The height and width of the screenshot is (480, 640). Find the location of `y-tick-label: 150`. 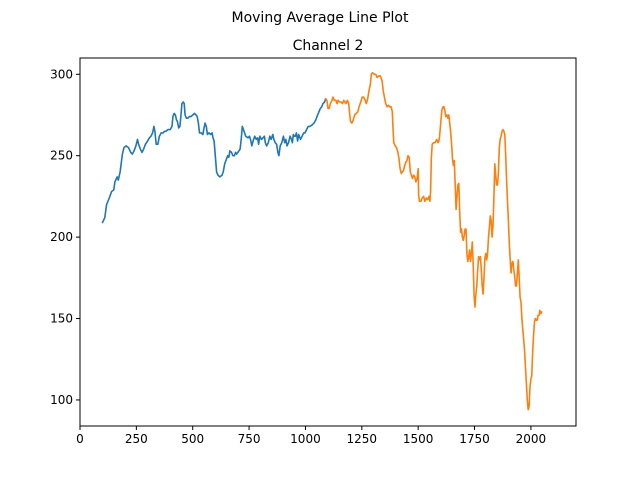

y-tick-label: 150 is located at coordinates (61, 319).